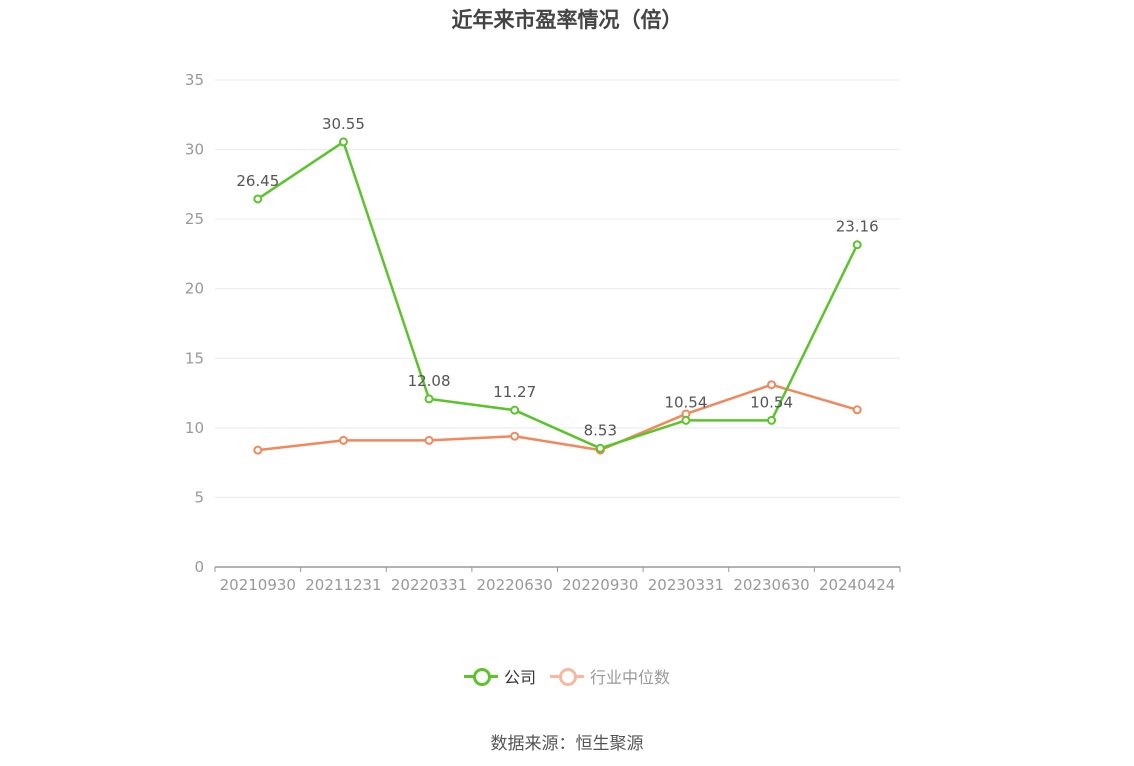  Describe the element at coordinates (771, 585) in the screenshot. I see `x-tick-label: 20230630` at that location.